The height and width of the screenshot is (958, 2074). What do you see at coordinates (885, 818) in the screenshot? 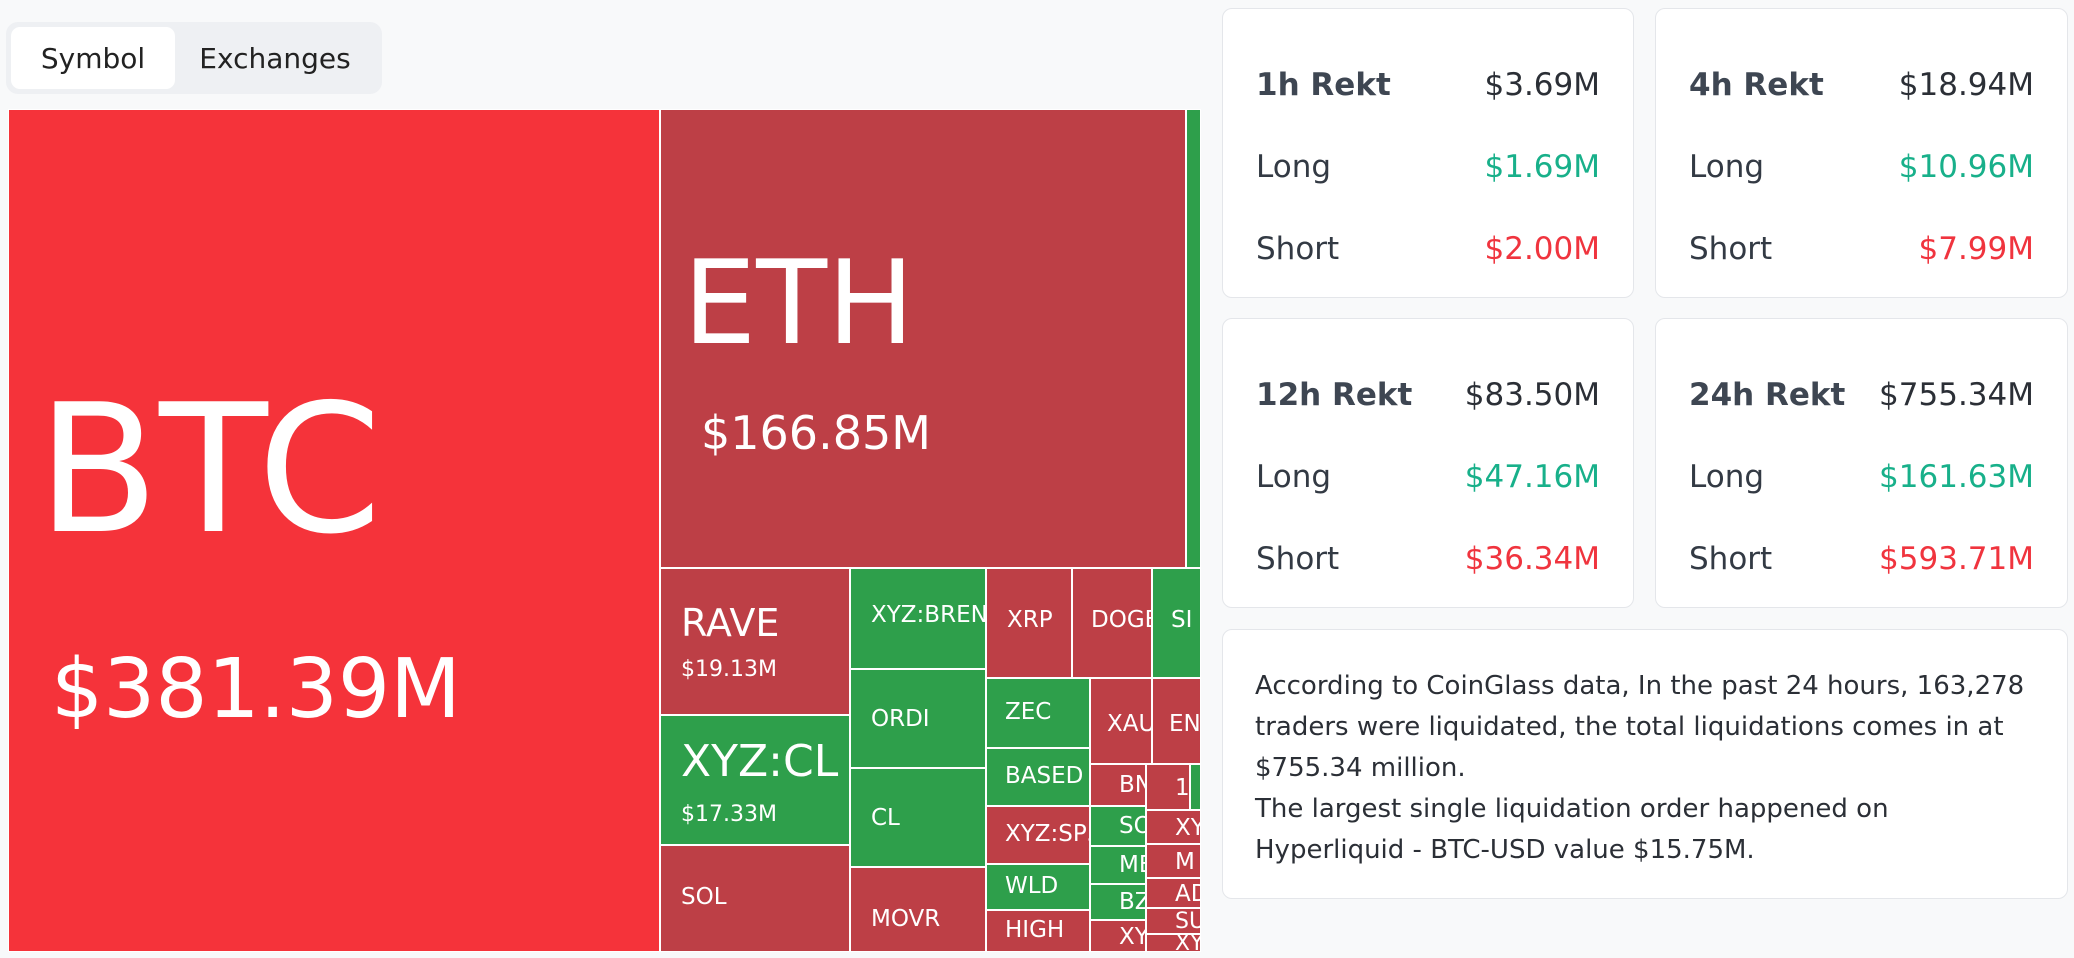
I see `treemap-symbol: CL` at bounding box center [885, 818].